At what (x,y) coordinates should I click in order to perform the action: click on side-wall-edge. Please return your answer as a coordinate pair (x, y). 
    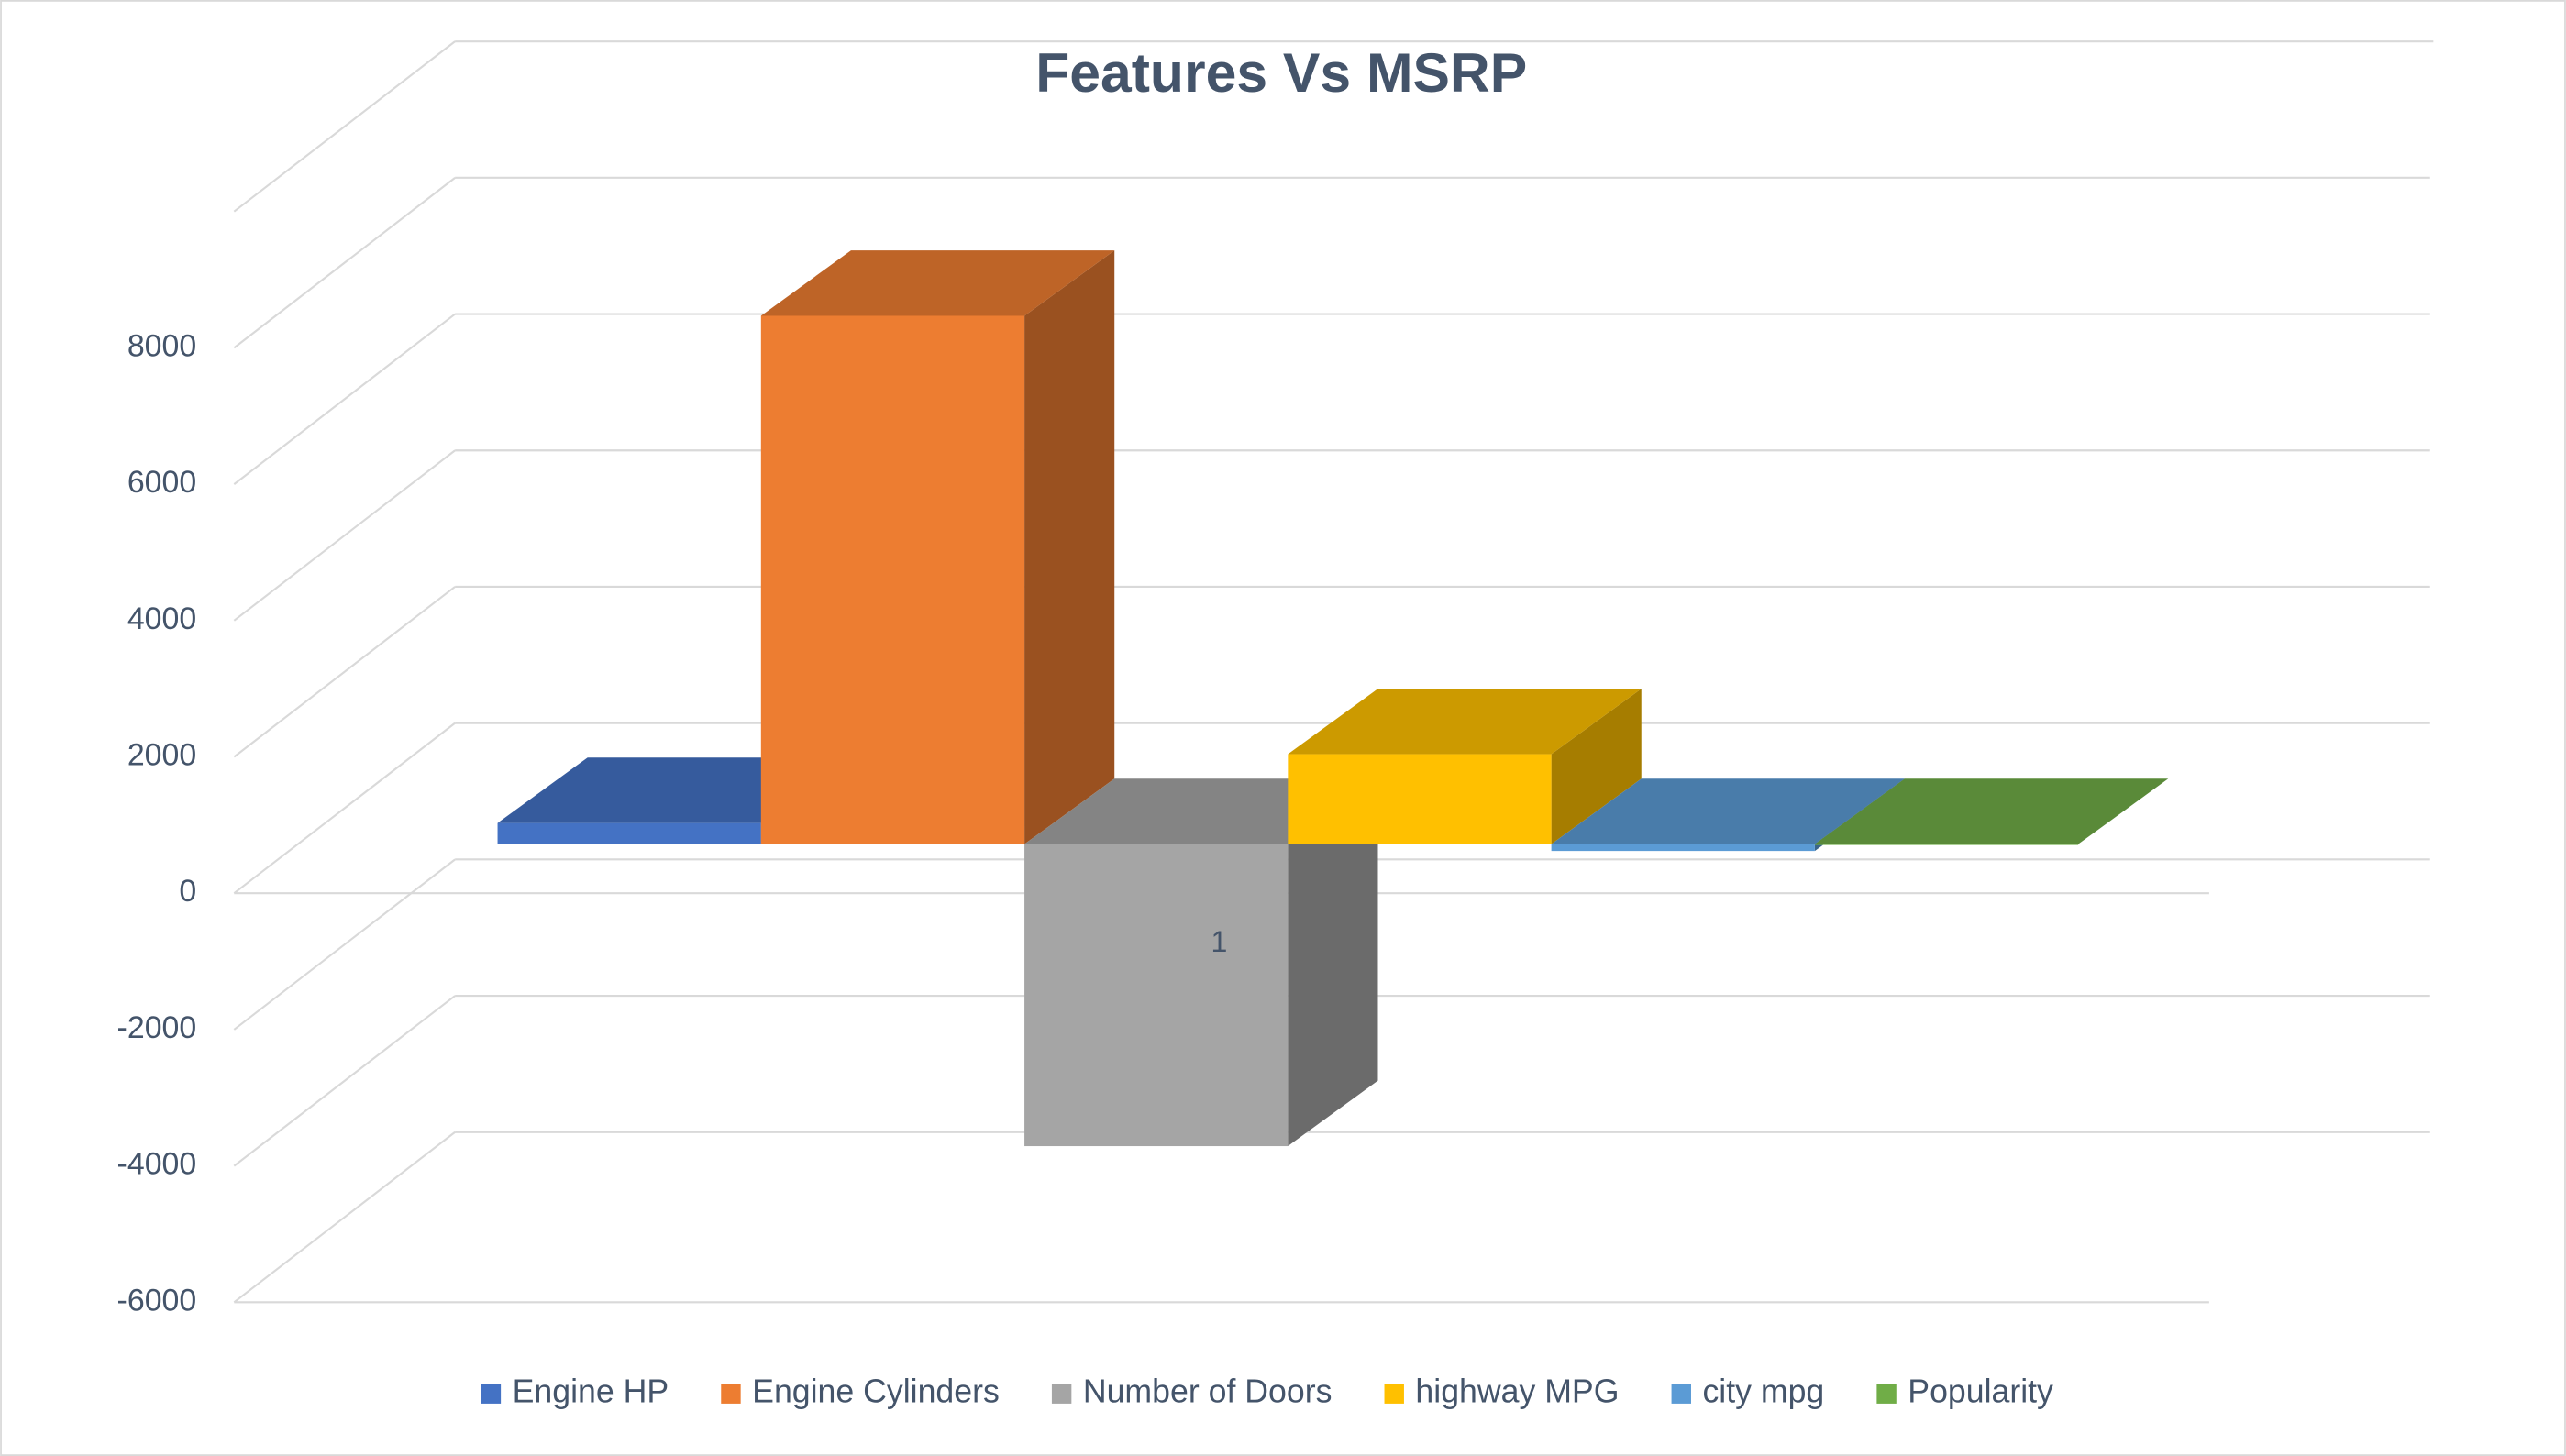
    Looking at the image, I should click on (344, 126).